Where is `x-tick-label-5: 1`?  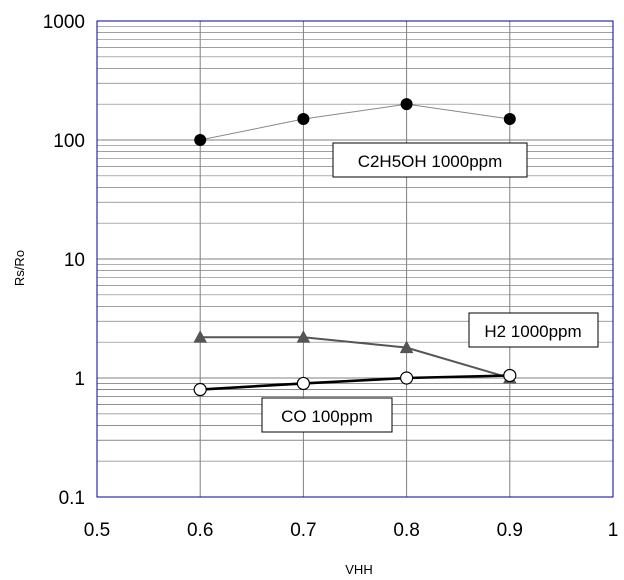
x-tick-label-5: 1 is located at coordinates (613, 530).